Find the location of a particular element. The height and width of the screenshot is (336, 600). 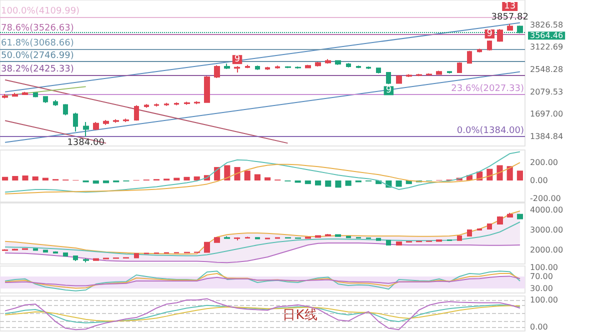

annotation: 13 is located at coordinates (510, 6).